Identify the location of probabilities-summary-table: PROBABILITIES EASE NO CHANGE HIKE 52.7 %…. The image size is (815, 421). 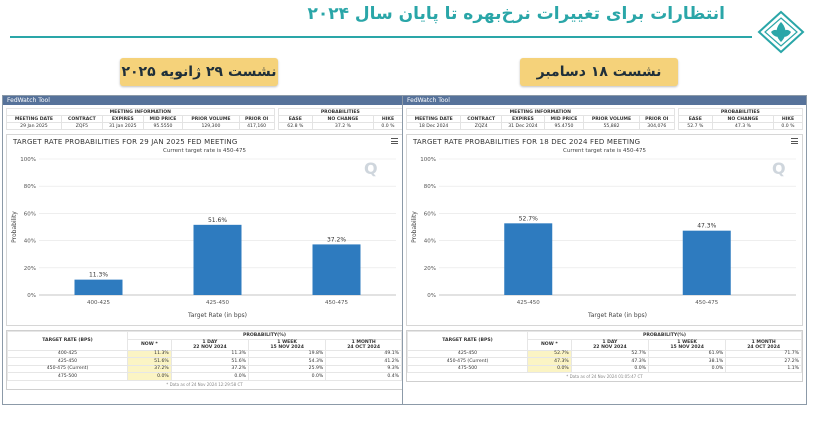
(740, 119).